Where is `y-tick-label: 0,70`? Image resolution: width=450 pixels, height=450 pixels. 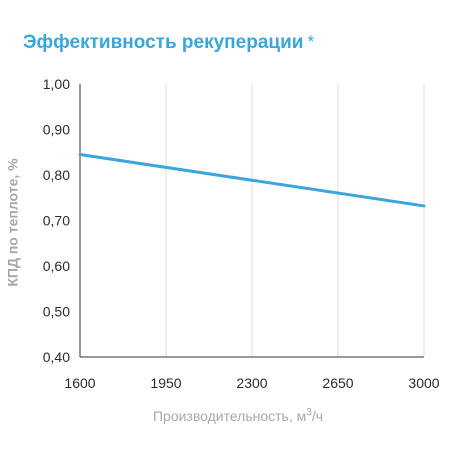
y-tick-label: 0,70 is located at coordinates (56, 221).